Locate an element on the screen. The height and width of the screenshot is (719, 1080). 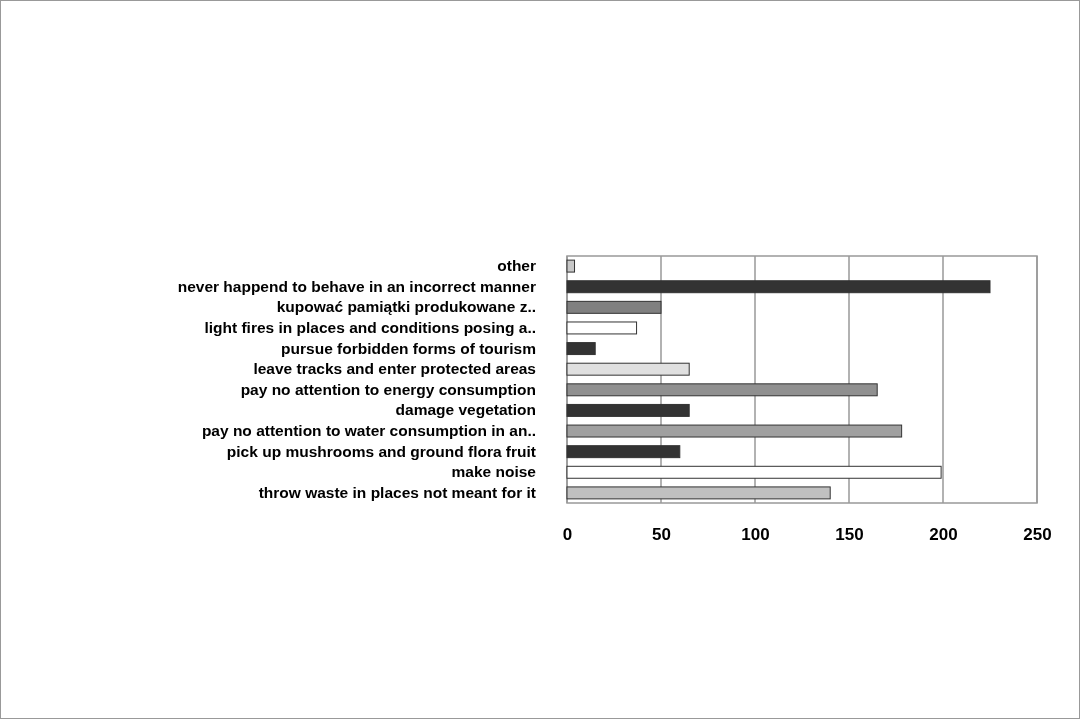
y-tick-label: kupować pamiątki produkowane z.. is located at coordinates (406, 307).